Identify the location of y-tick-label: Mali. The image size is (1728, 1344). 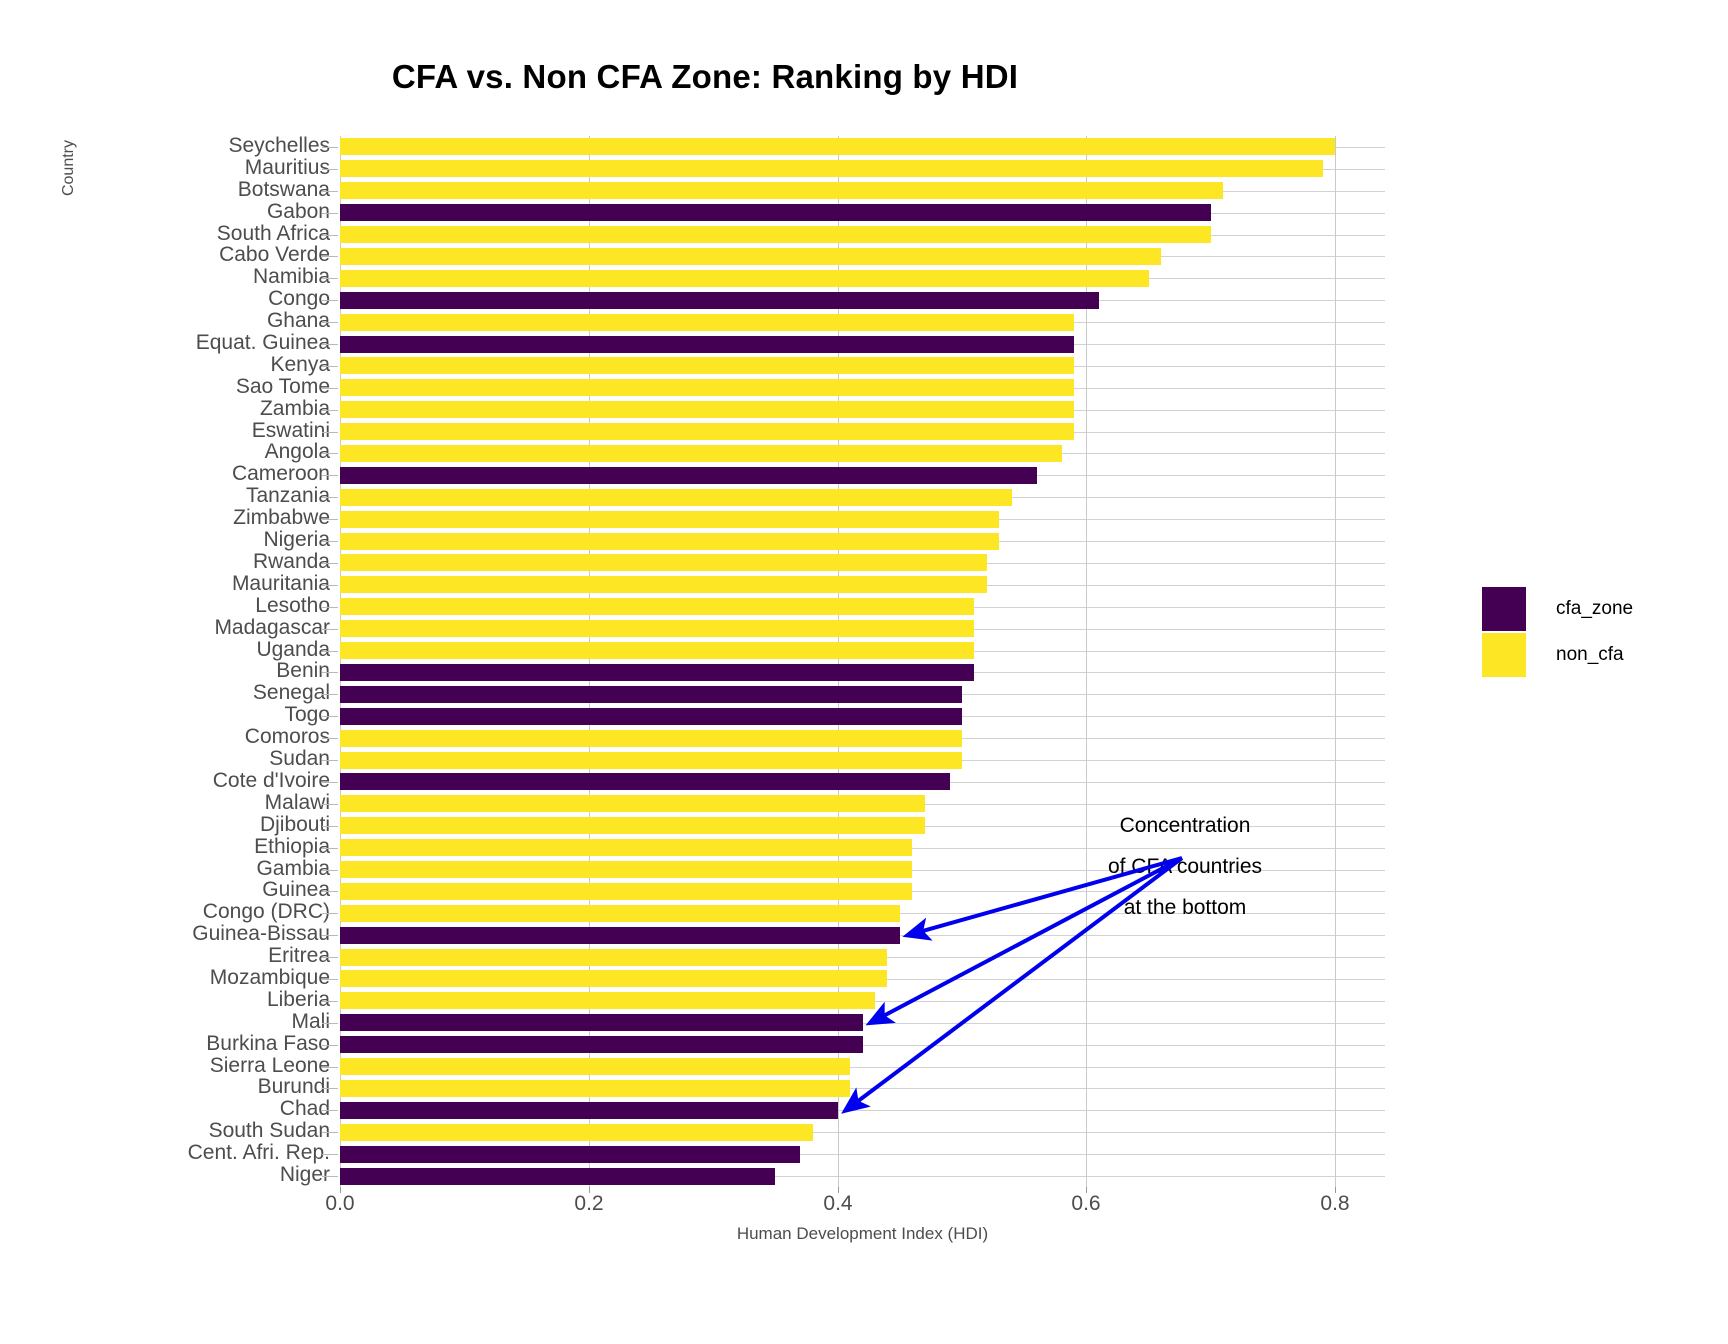
(310, 1021).